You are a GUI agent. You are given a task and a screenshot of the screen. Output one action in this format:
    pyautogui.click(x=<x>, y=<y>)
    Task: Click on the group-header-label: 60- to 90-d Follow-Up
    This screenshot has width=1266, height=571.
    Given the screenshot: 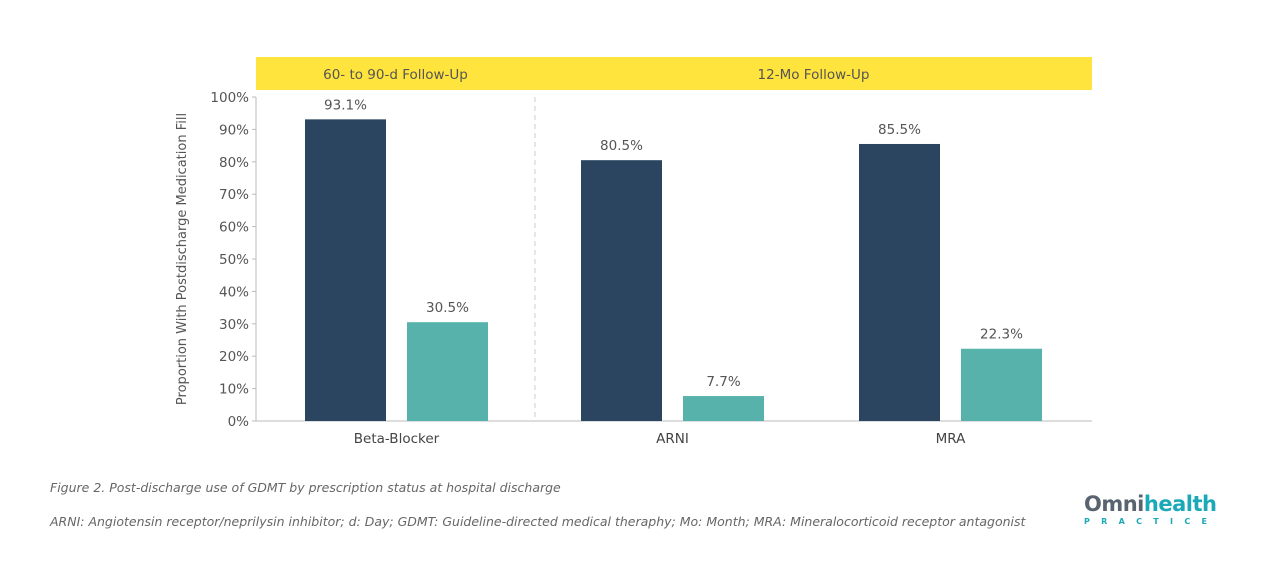 What is the action you would take?
    pyautogui.click(x=395, y=75)
    